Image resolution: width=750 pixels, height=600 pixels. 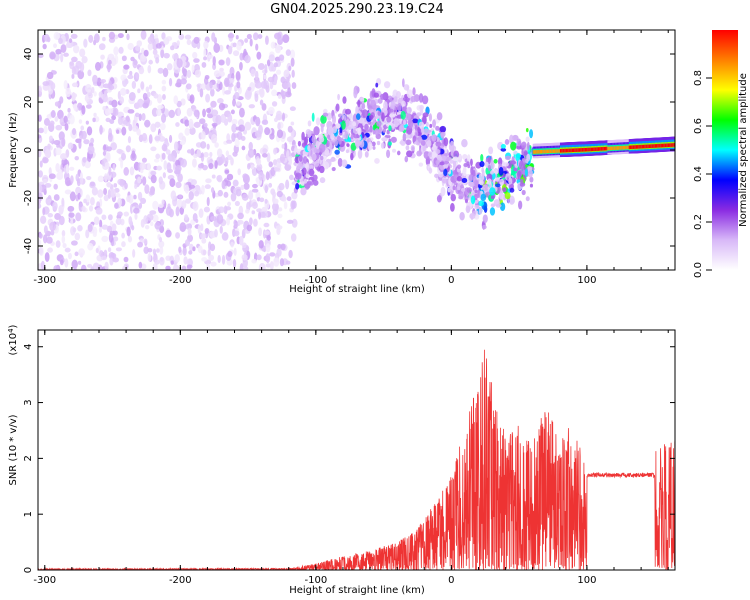 I want to click on spectrogram-xtick-label: -200, so click(x=180, y=280).